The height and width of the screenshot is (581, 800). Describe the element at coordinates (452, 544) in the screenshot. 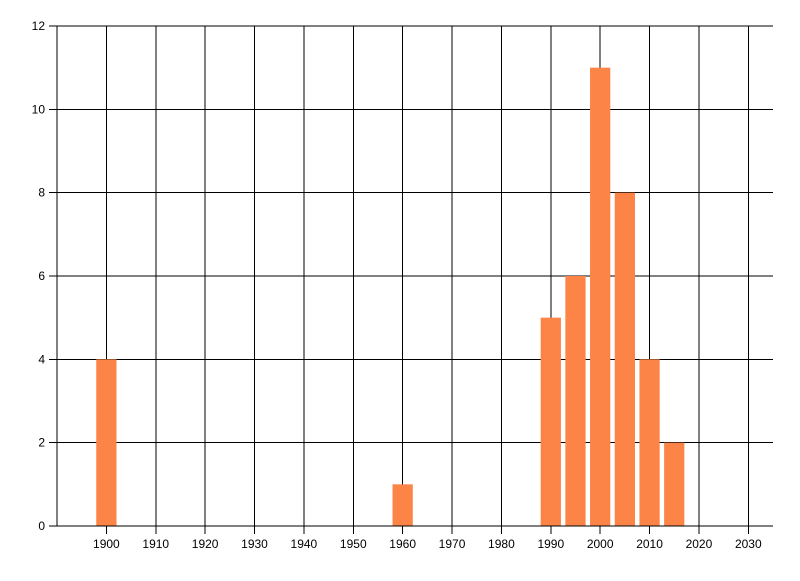

I see `x-axis-tick-label: 1970` at that location.